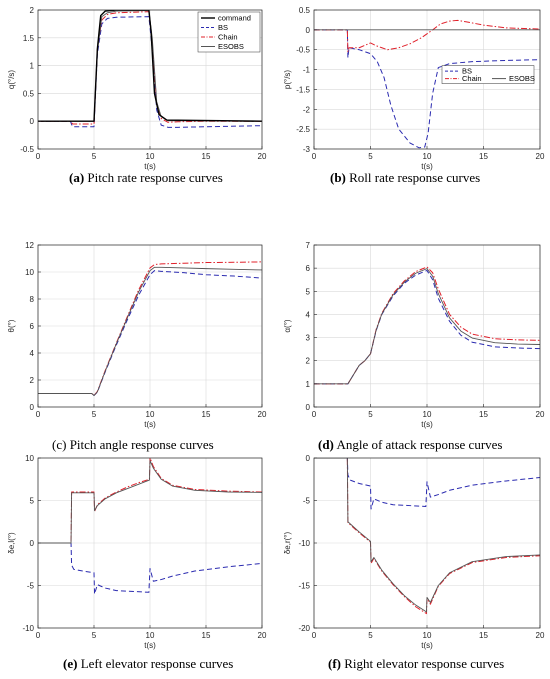  I want to click on y-tick-label: 8, so click(32, 299).